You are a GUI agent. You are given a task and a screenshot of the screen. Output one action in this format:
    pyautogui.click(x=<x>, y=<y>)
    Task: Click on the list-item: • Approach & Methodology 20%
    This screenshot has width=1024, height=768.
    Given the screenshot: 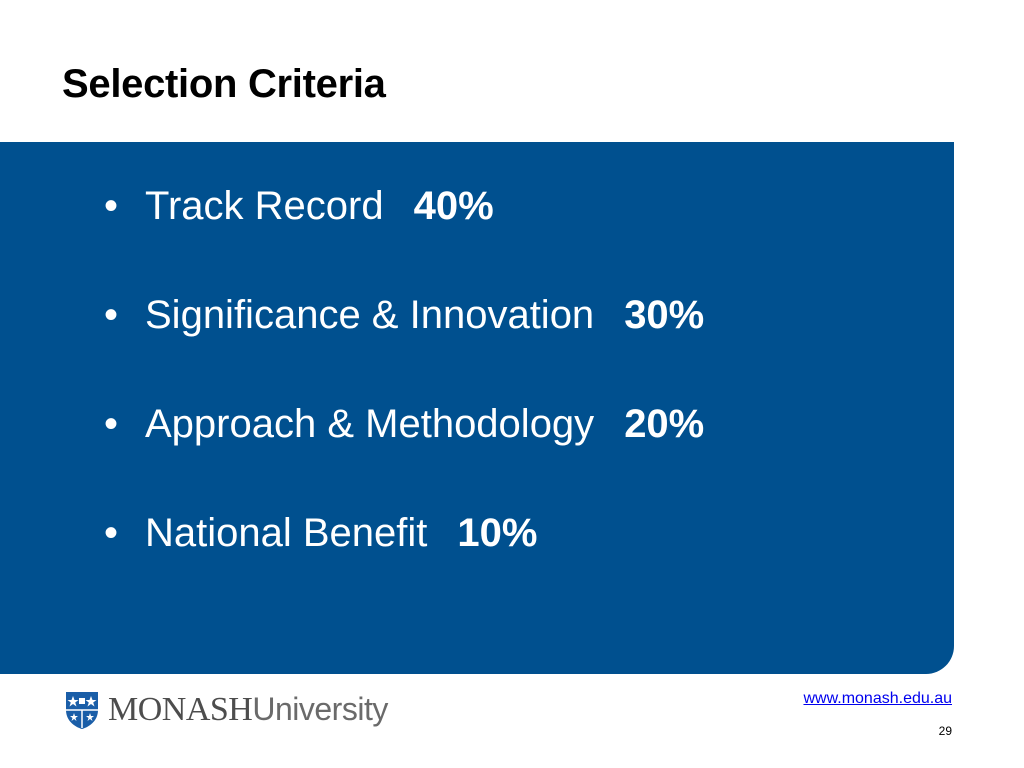 What is the action you would take?
    pyautogui.click(x=404, y=456)
    